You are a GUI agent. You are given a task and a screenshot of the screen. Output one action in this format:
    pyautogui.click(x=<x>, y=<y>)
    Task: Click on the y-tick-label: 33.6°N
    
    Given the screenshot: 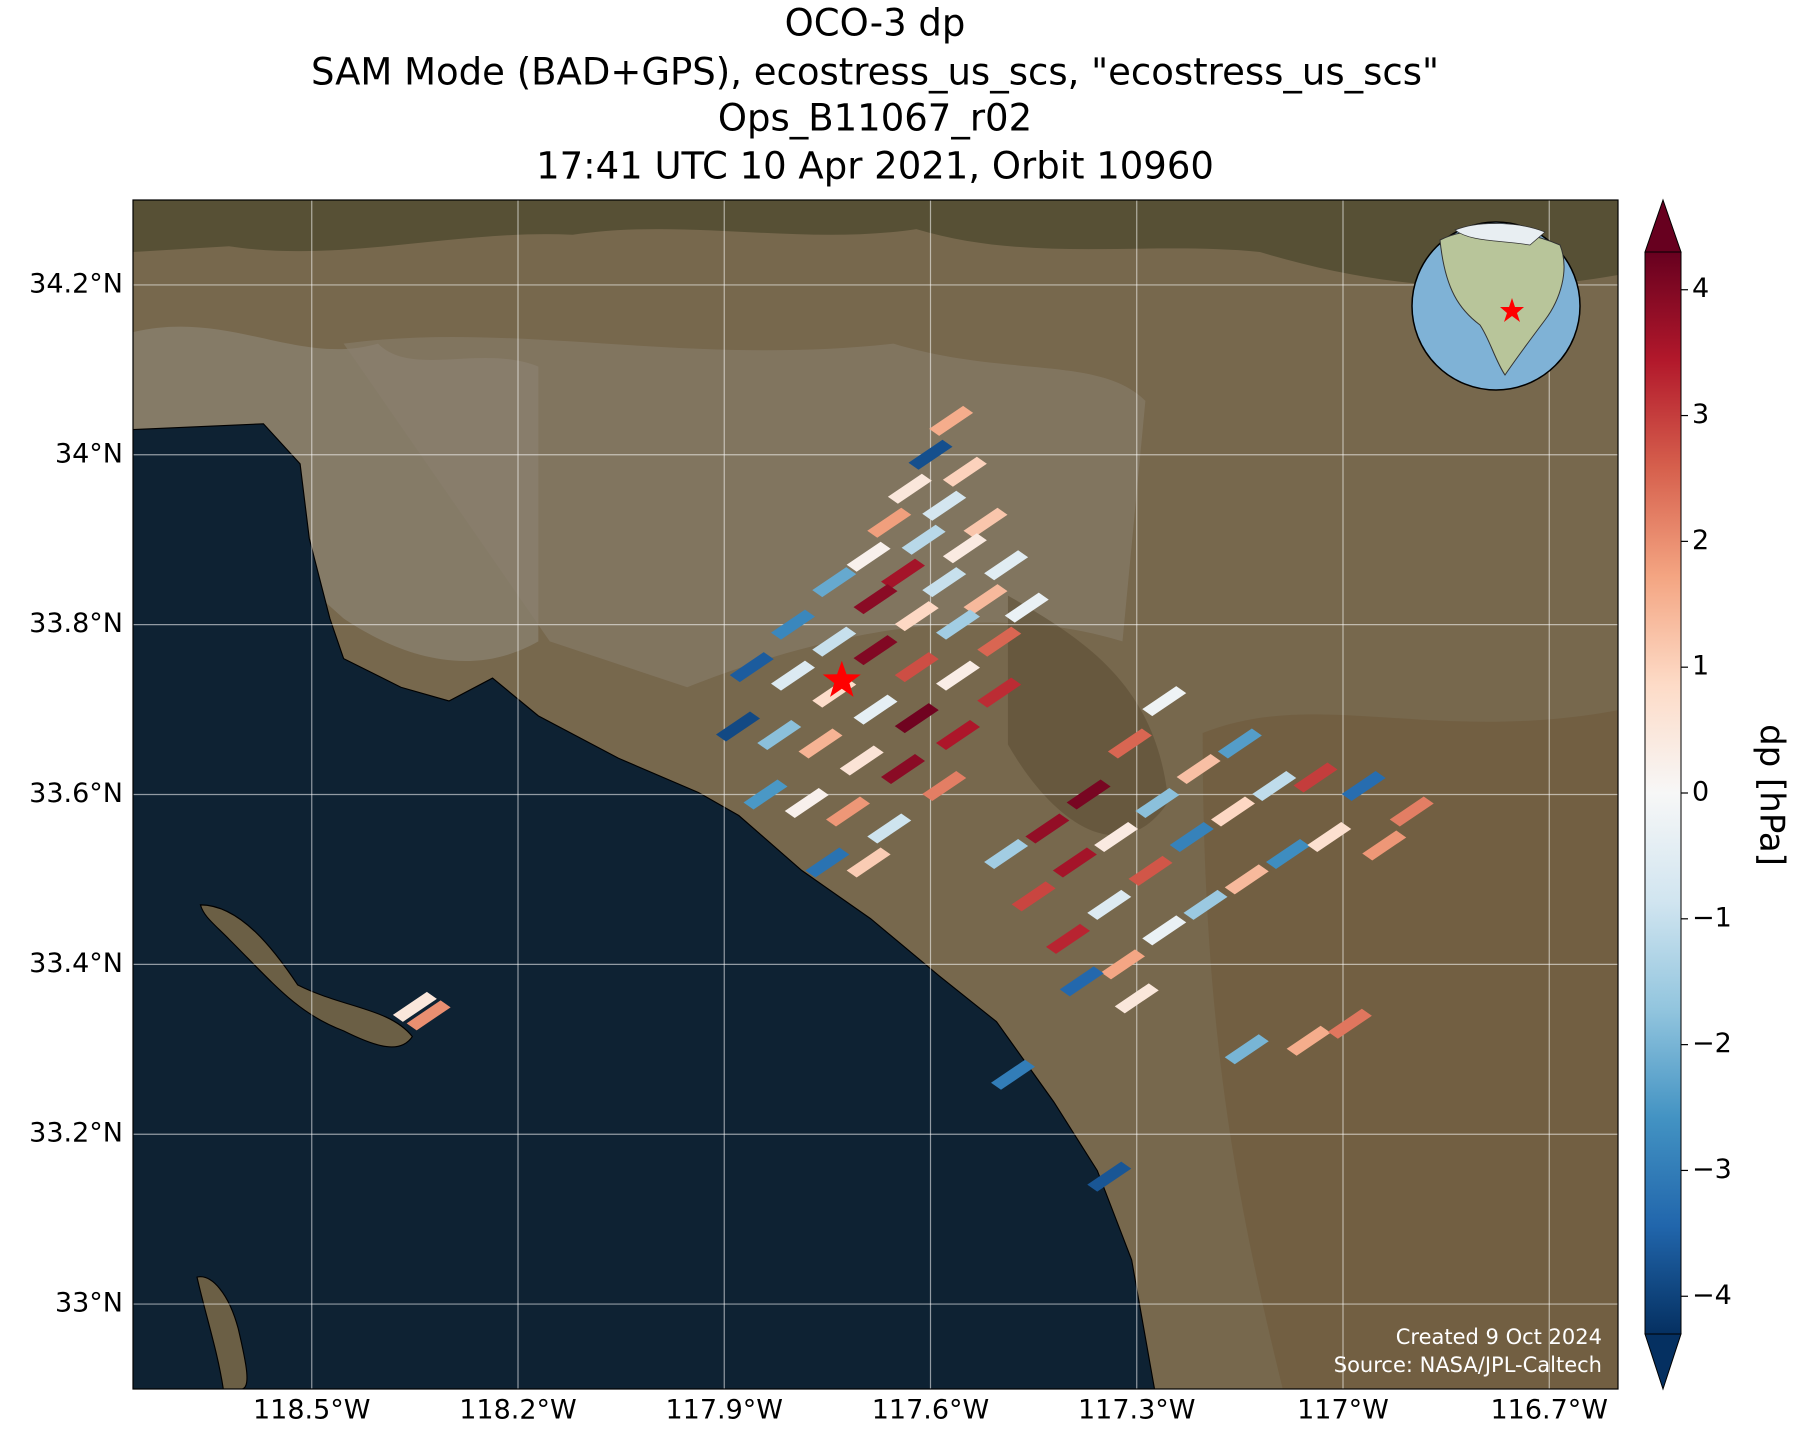 What is the action you would take?
    pyautogui.click(x=76, y=793)
    